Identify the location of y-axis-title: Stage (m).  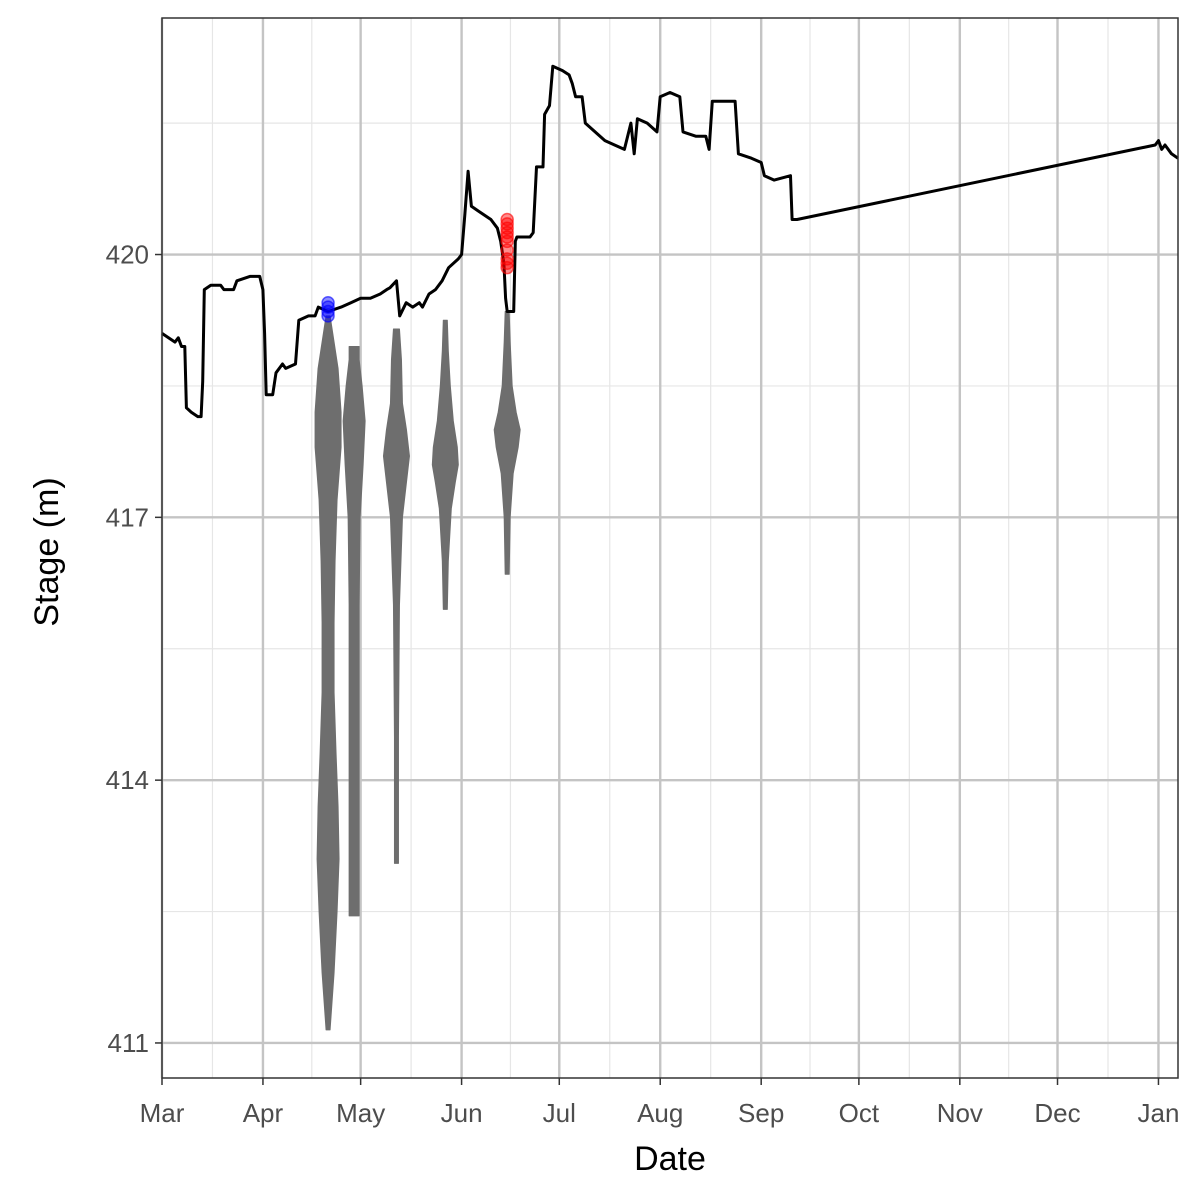
(47, 551).